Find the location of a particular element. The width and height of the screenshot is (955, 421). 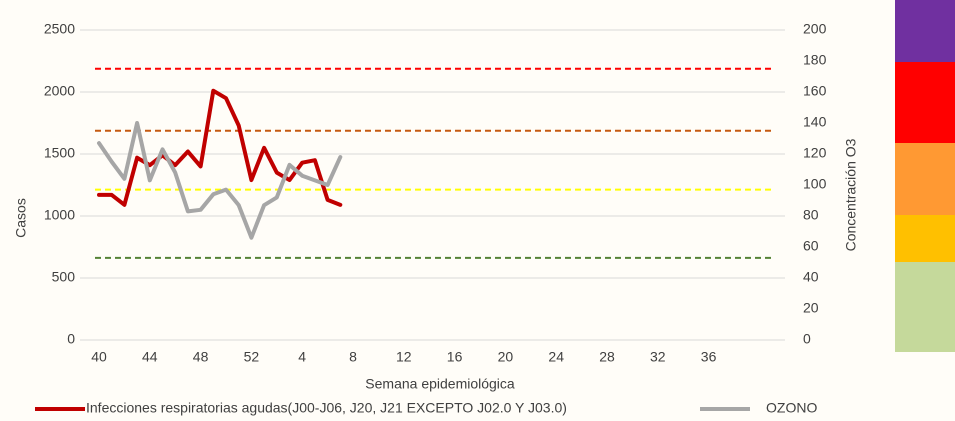

y2-tick-label: 0 is located at coordinates (807, 339).